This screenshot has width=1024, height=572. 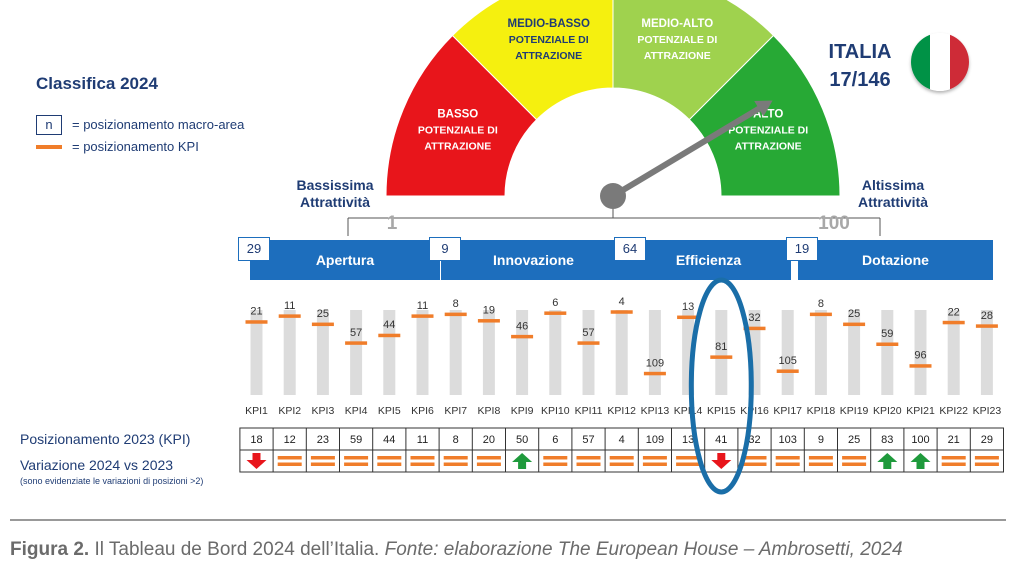 What do you see at coordinates (721, 440) in the screenshot?
I see `position-2023-cell: 41` at bounding box center [721, 440].